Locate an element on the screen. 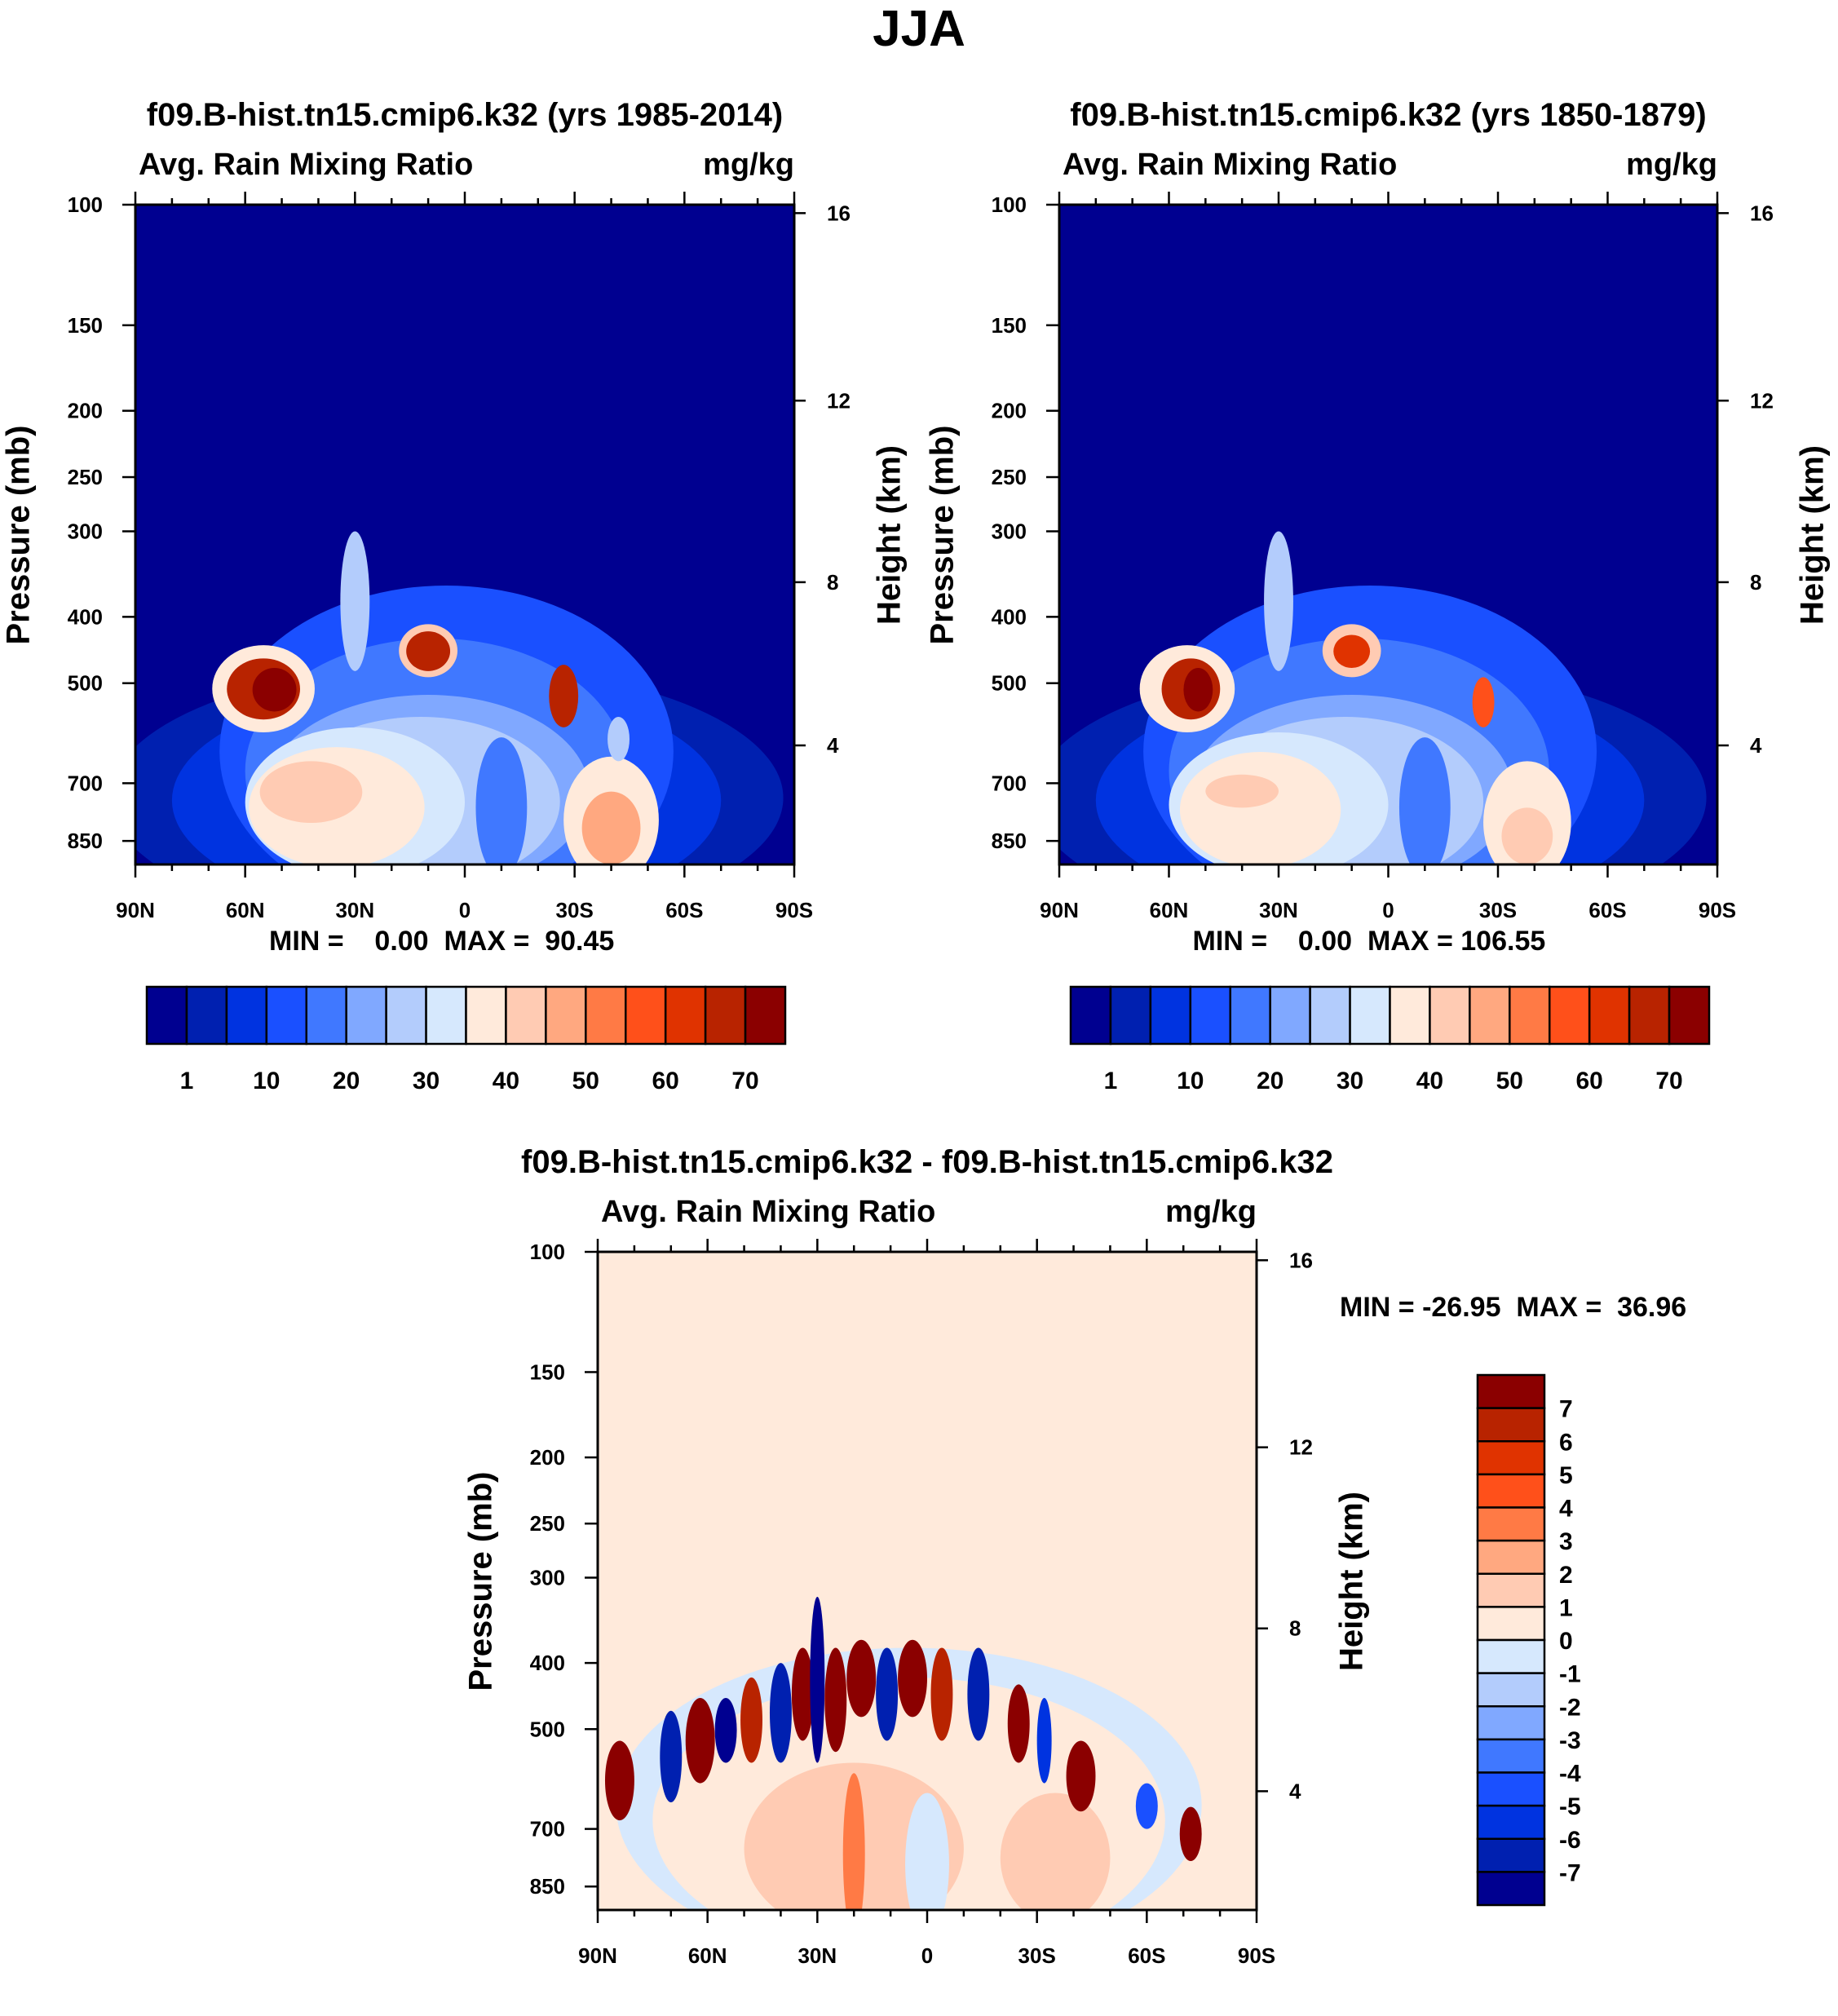 The width and height of the screenshot is (1838, 2016). main-title: JJA is located at coordinates (919, 29).